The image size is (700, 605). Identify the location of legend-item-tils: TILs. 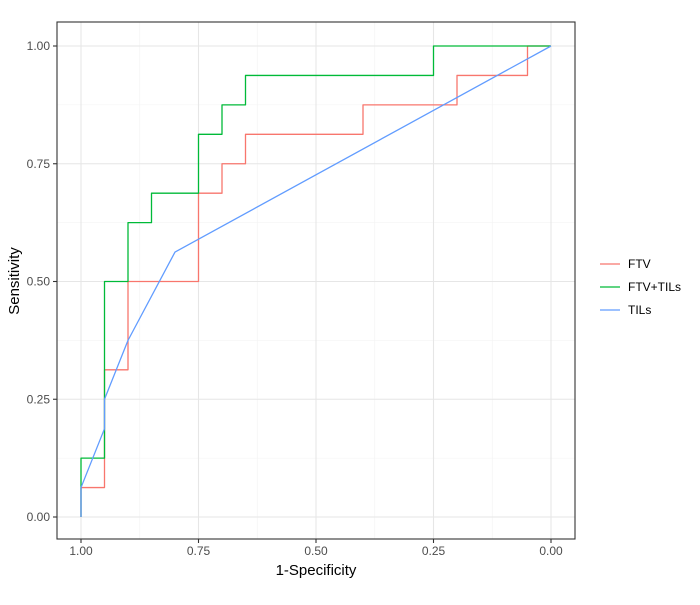
(625, 310).